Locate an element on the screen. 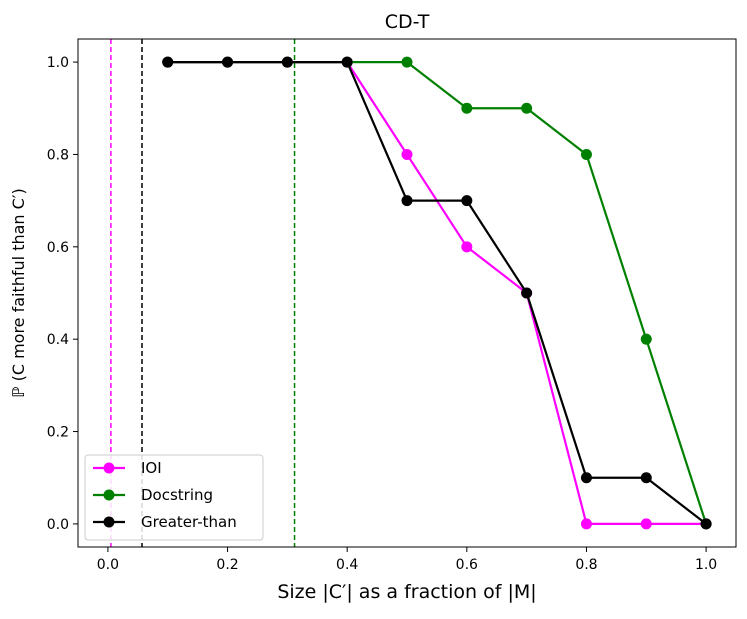  legend-entry-ioi: IOI is located at coordinates (127, 468).